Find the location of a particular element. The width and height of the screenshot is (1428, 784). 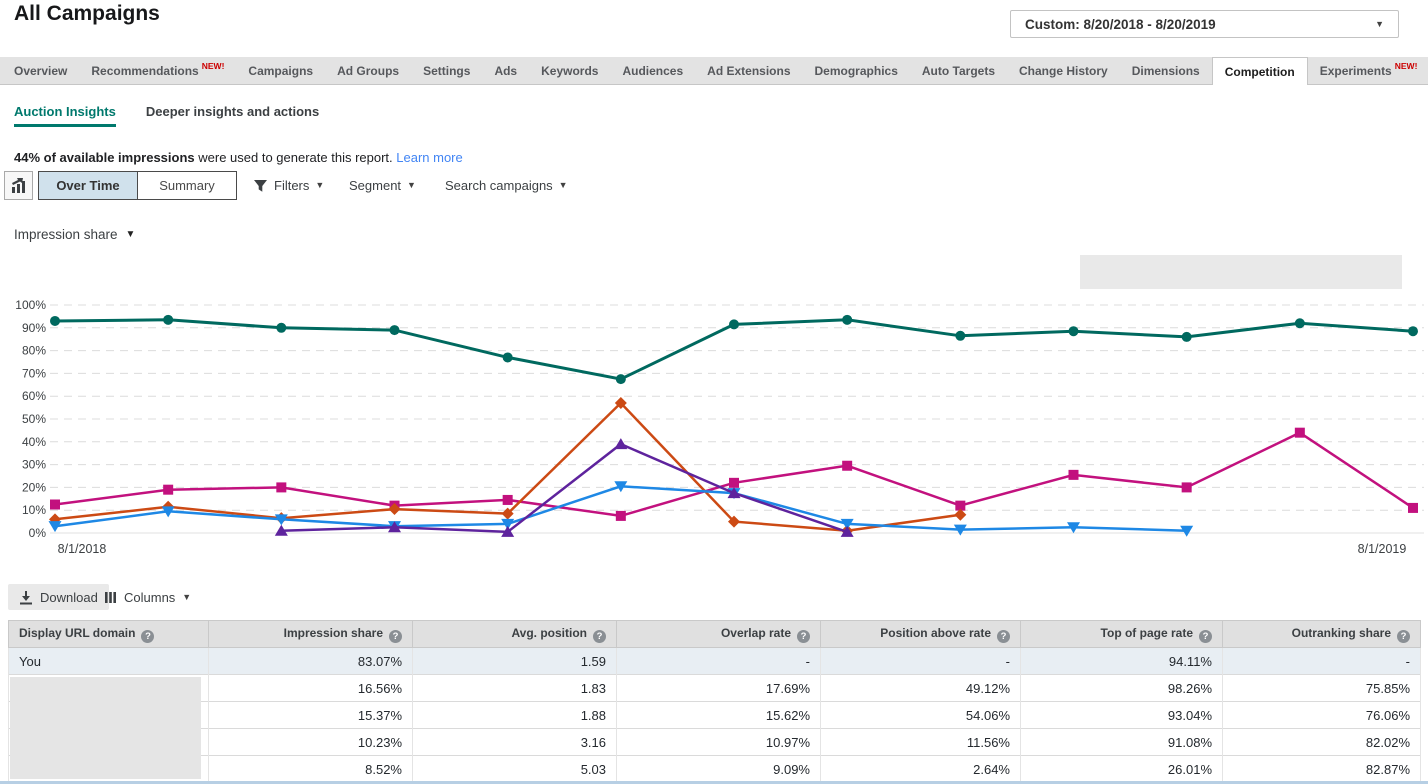

tab-ad-extensions: Ad Extensions is located at coordinates (748, 70).